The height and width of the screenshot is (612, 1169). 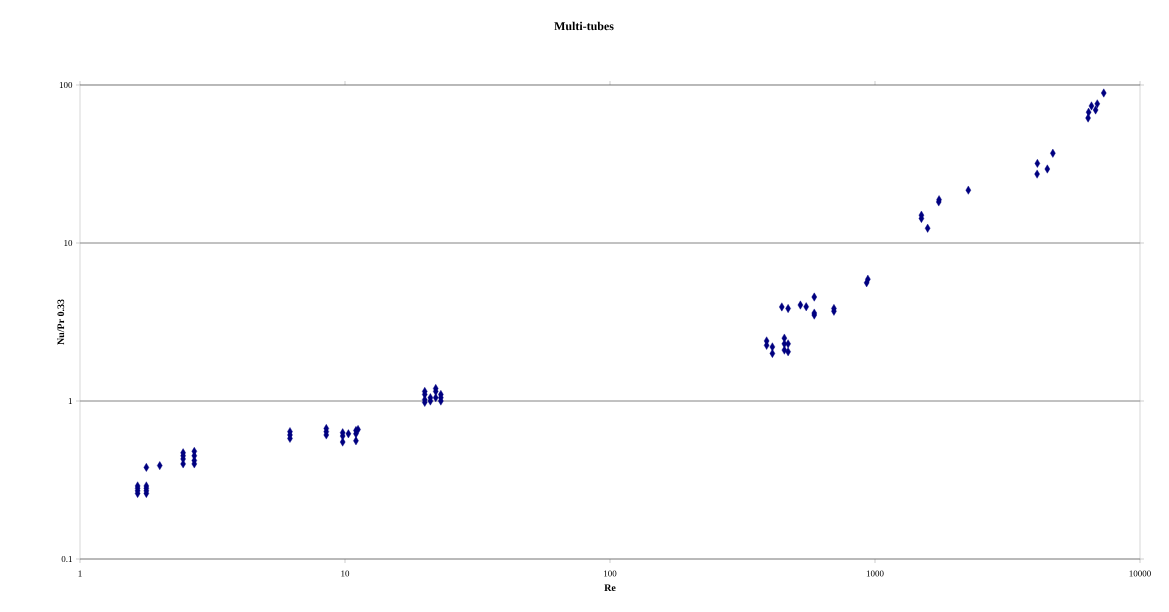 I want to click on chart-title: Multi-tubes, so click(x=584, y=26).